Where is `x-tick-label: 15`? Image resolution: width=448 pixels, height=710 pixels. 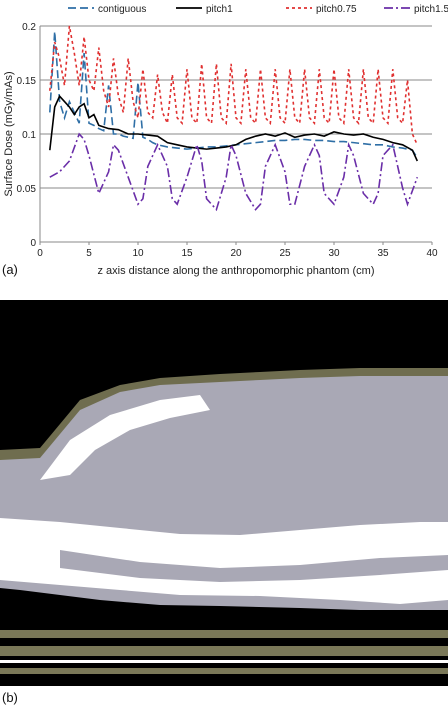
x-tick-label: 15 is located at coordinates (187, 253).